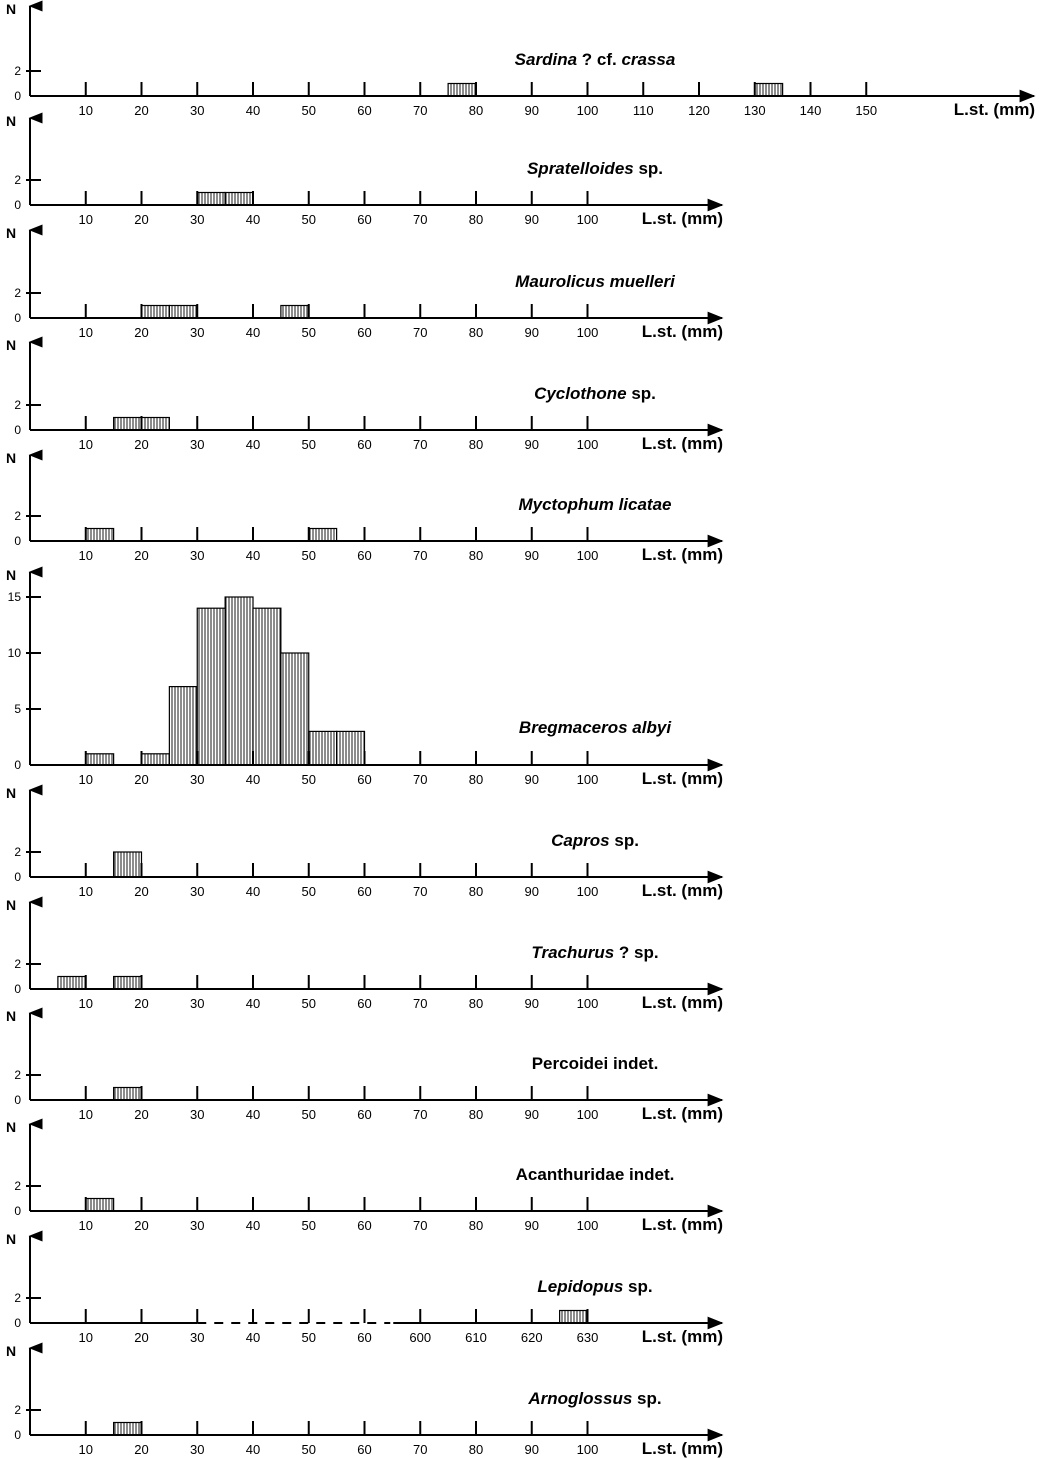 This screenshot has height=1458, width=1048. I want to click on taxon-title: Trachurus ? sp., so click(594, 952).